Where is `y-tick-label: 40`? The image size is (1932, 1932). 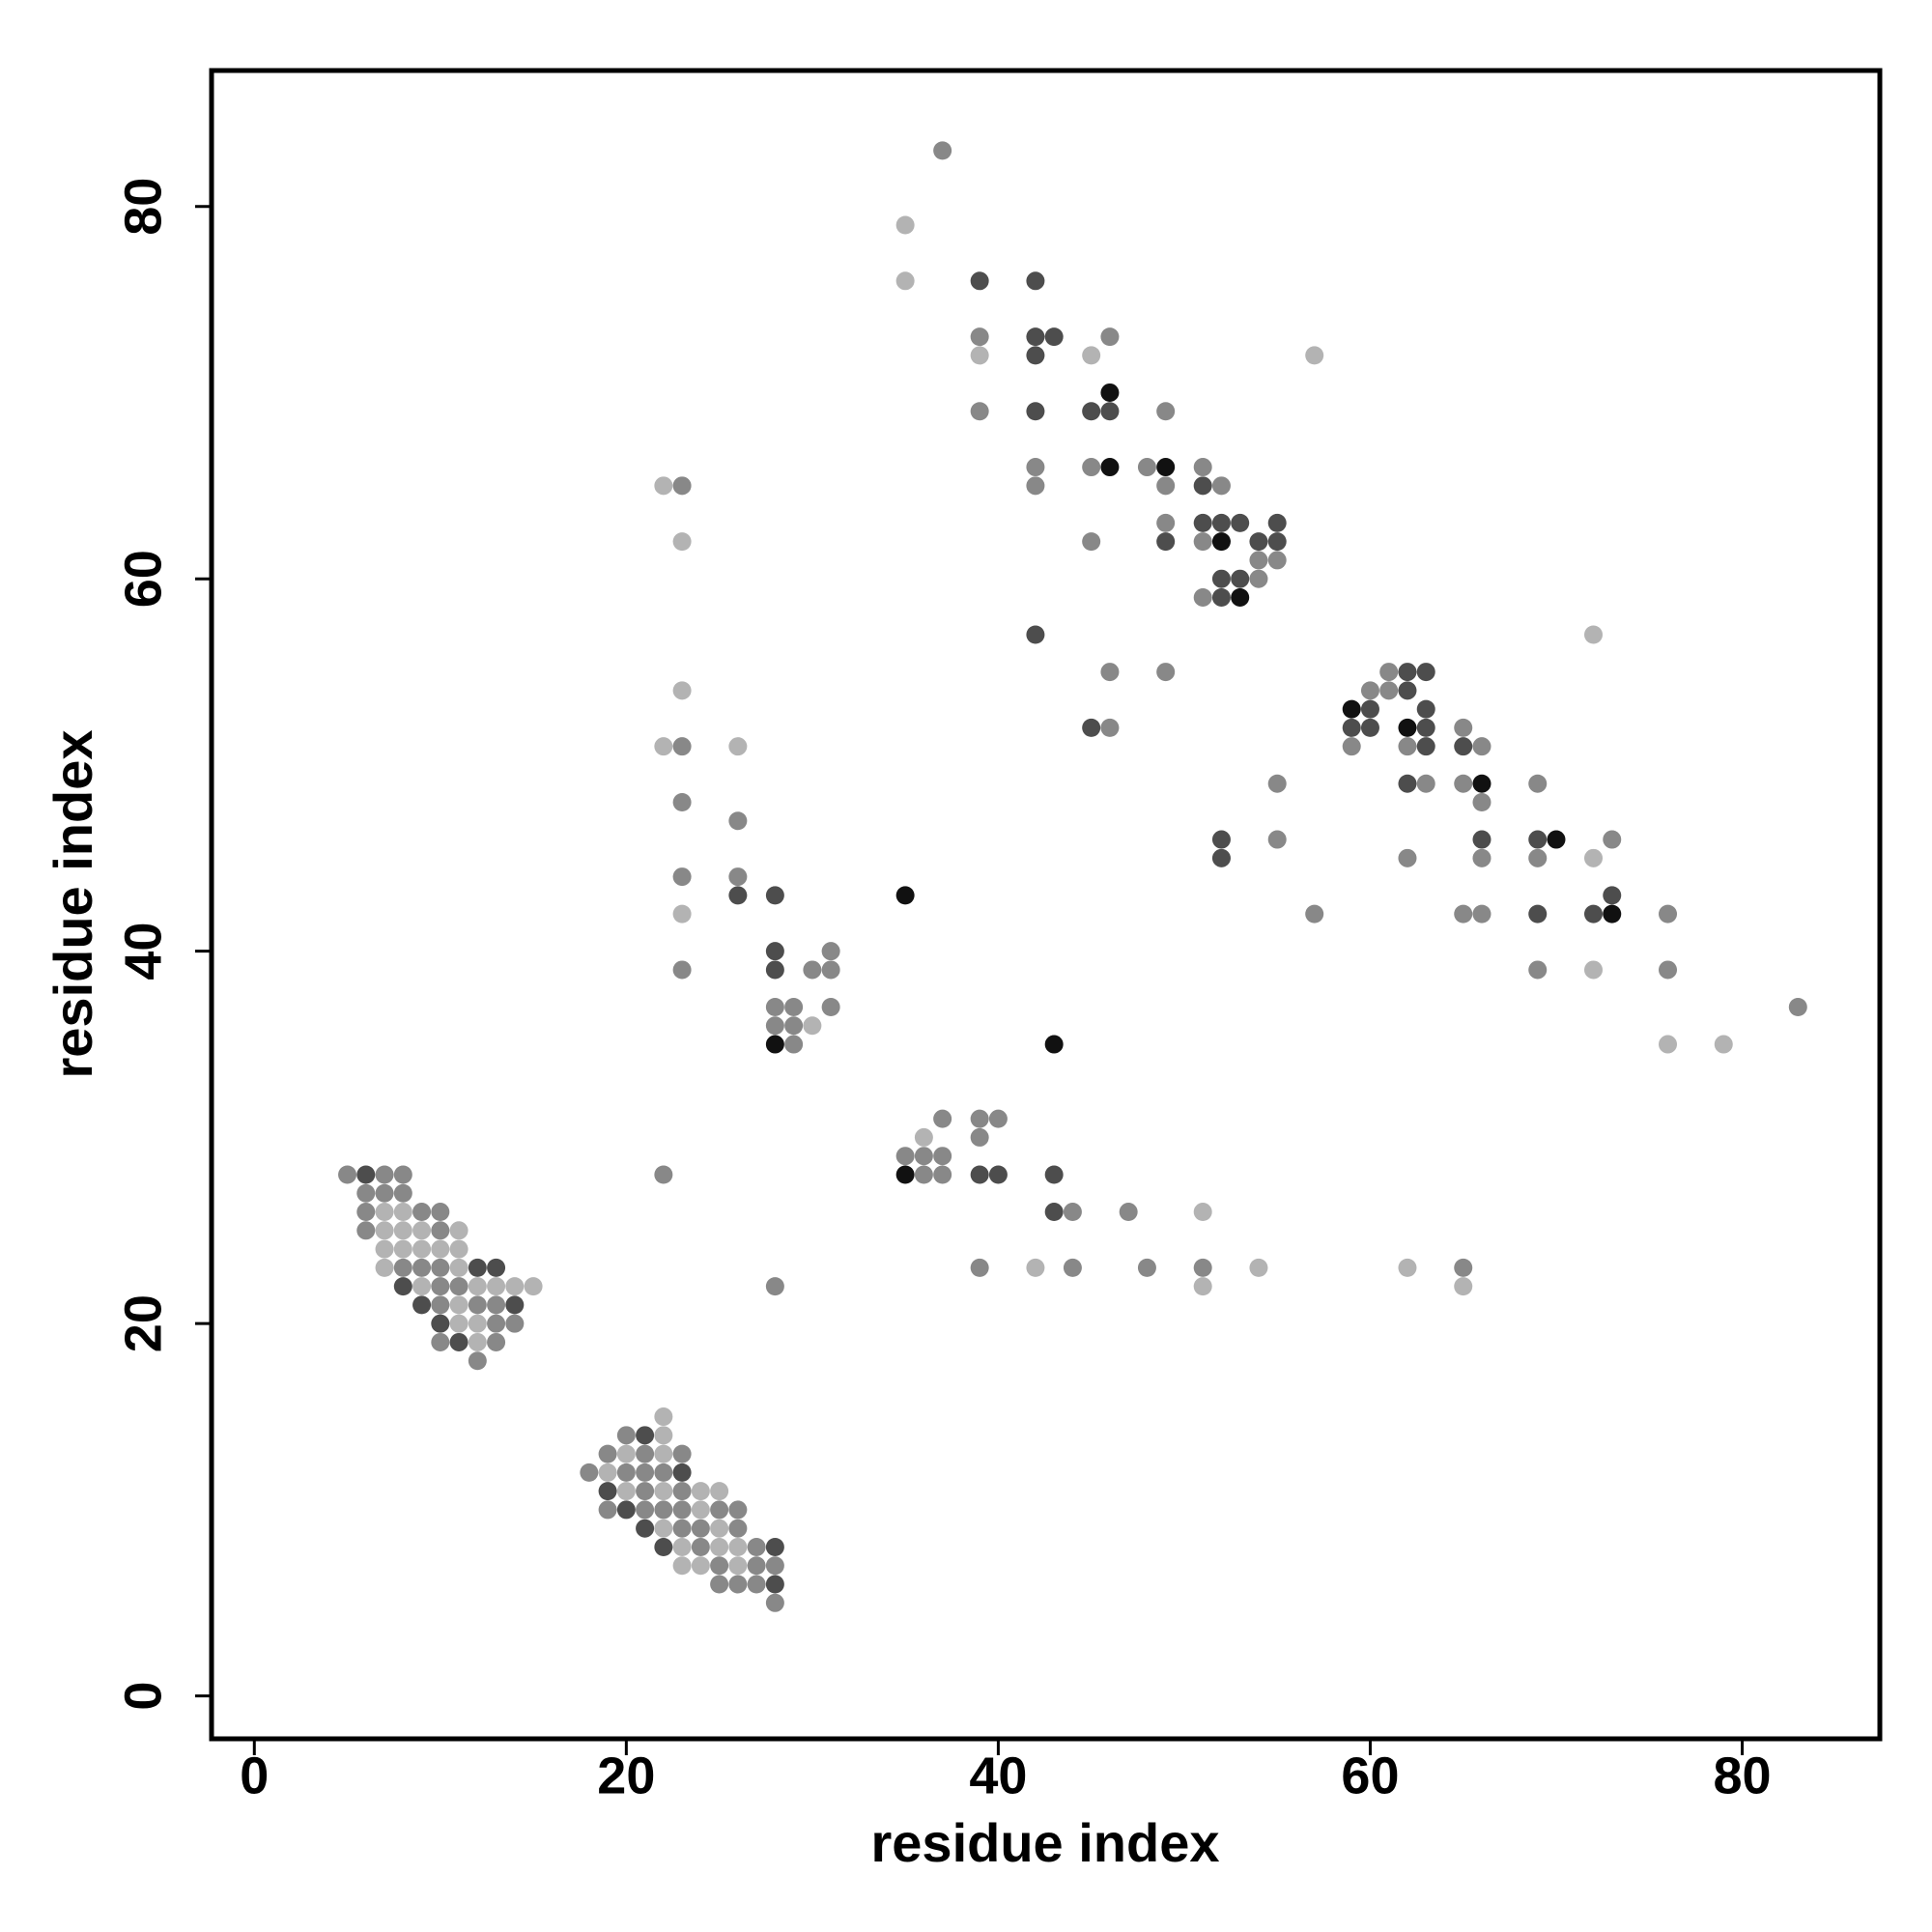
y-tick-label: 40 is located at coordinates (143, 951).